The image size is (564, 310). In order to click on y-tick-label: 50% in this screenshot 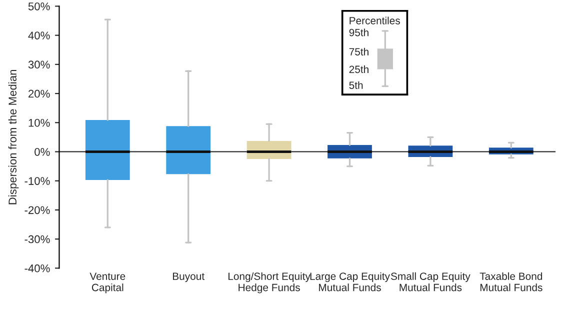, I will do `click(39, 6)`.